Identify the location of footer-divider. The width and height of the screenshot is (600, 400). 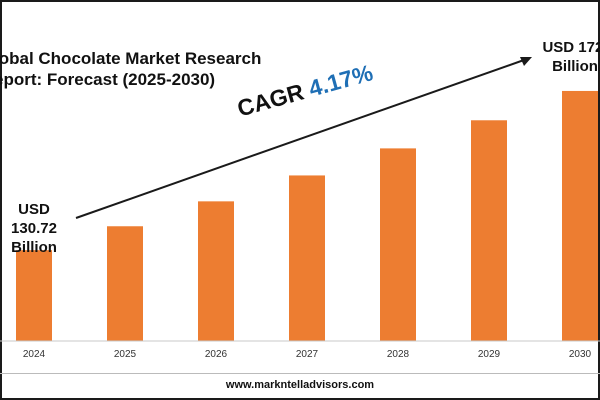
(300, 373).